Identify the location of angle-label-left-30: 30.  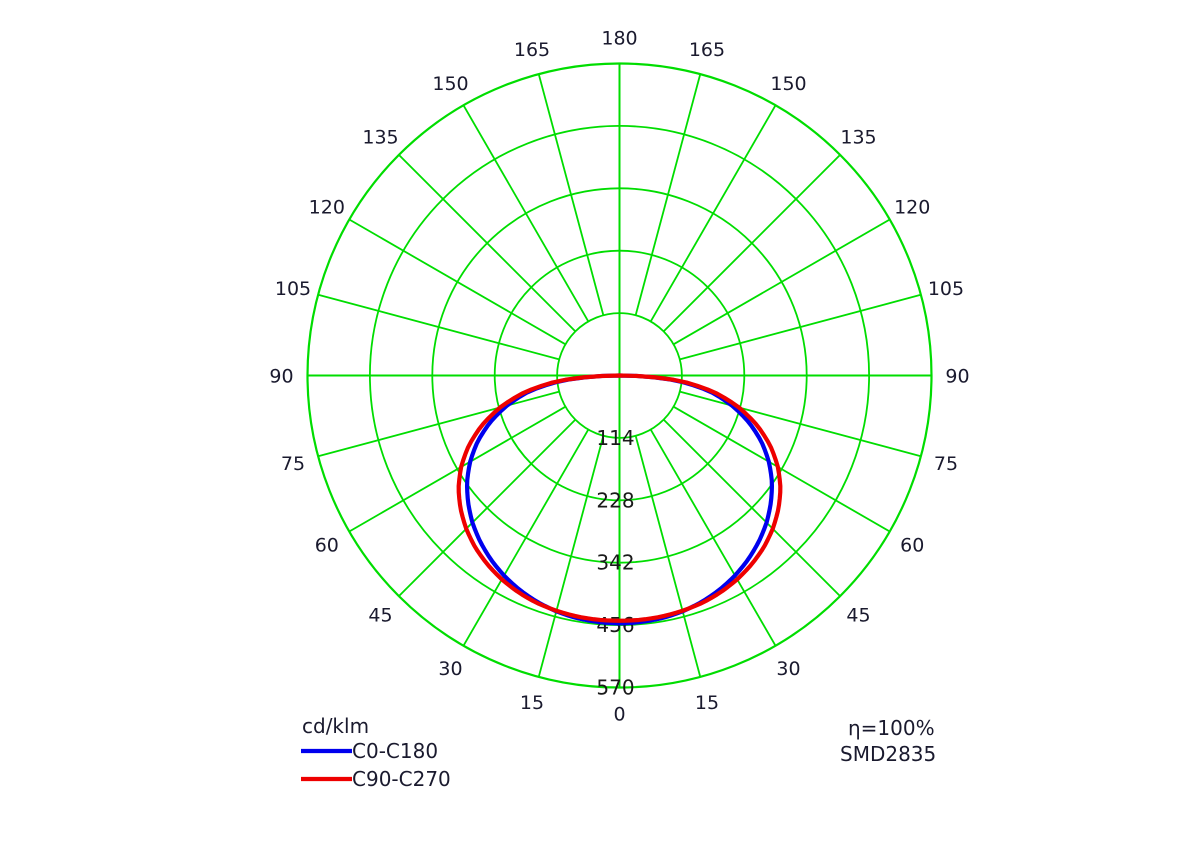
(450, 669).